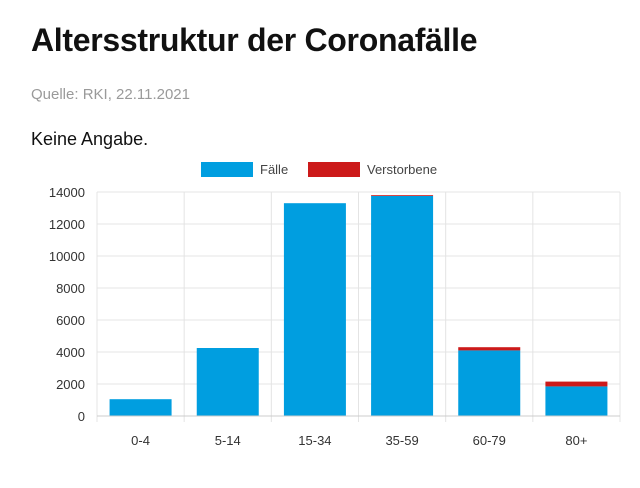  I want to click on y-tick-label: 2000, so click(70, 384).